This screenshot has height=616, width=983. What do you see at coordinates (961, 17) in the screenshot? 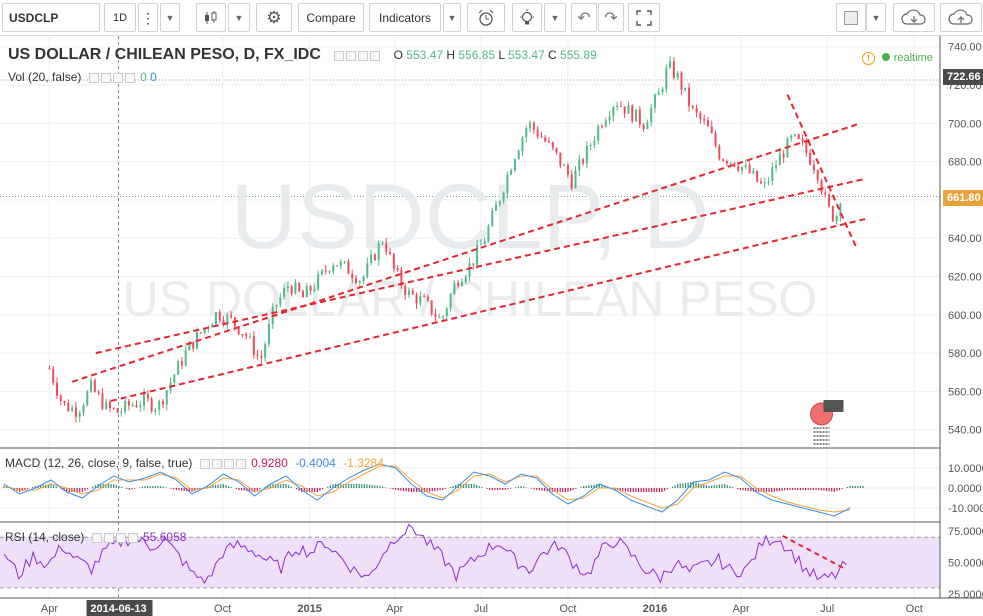
I see `save-layout-button` at bounding box center [961, 17].